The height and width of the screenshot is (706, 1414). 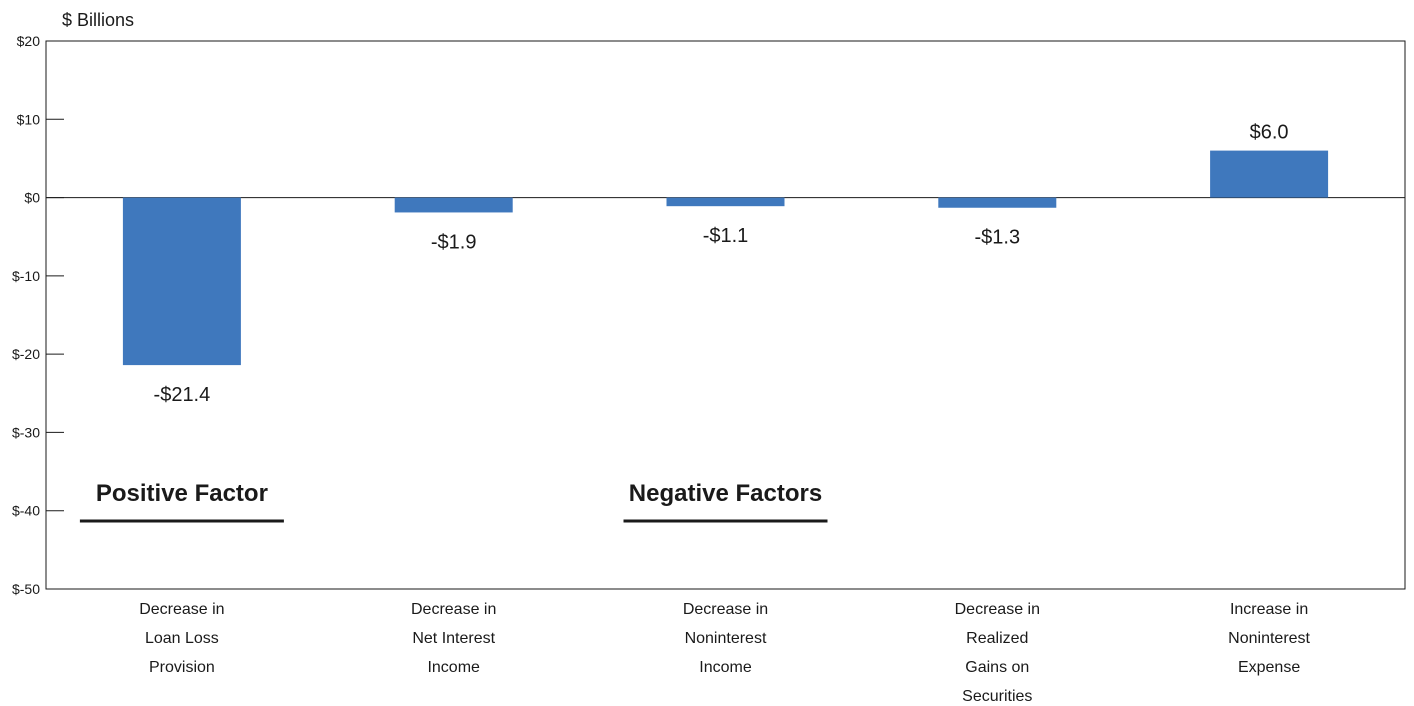 What do you see at coordinates (38, 315) in the screenshot?
I see `y-axis-ticks: $20 $10 $0 $-10 $-20 $-30 $-40 $-50` at bounding box center [38, 315].